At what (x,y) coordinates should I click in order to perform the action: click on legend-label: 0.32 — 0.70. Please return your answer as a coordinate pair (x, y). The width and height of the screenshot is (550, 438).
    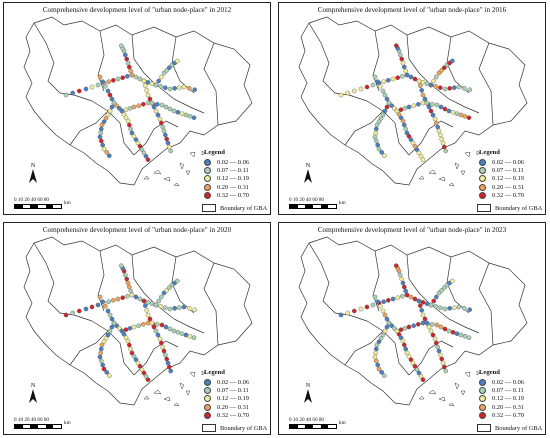
    Looking at the image, I should click on (233, 416).